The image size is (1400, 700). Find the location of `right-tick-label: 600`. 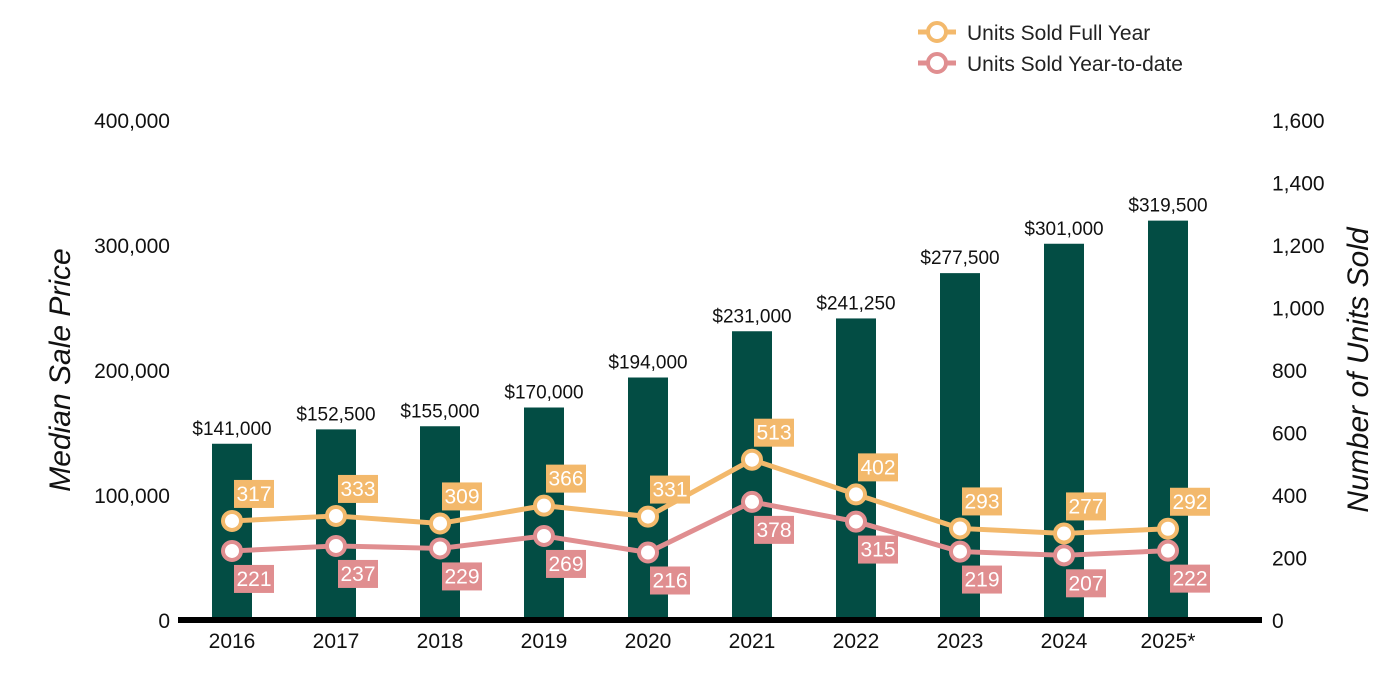

right-tick-label: 600 is located at coordinates (1289, 434).